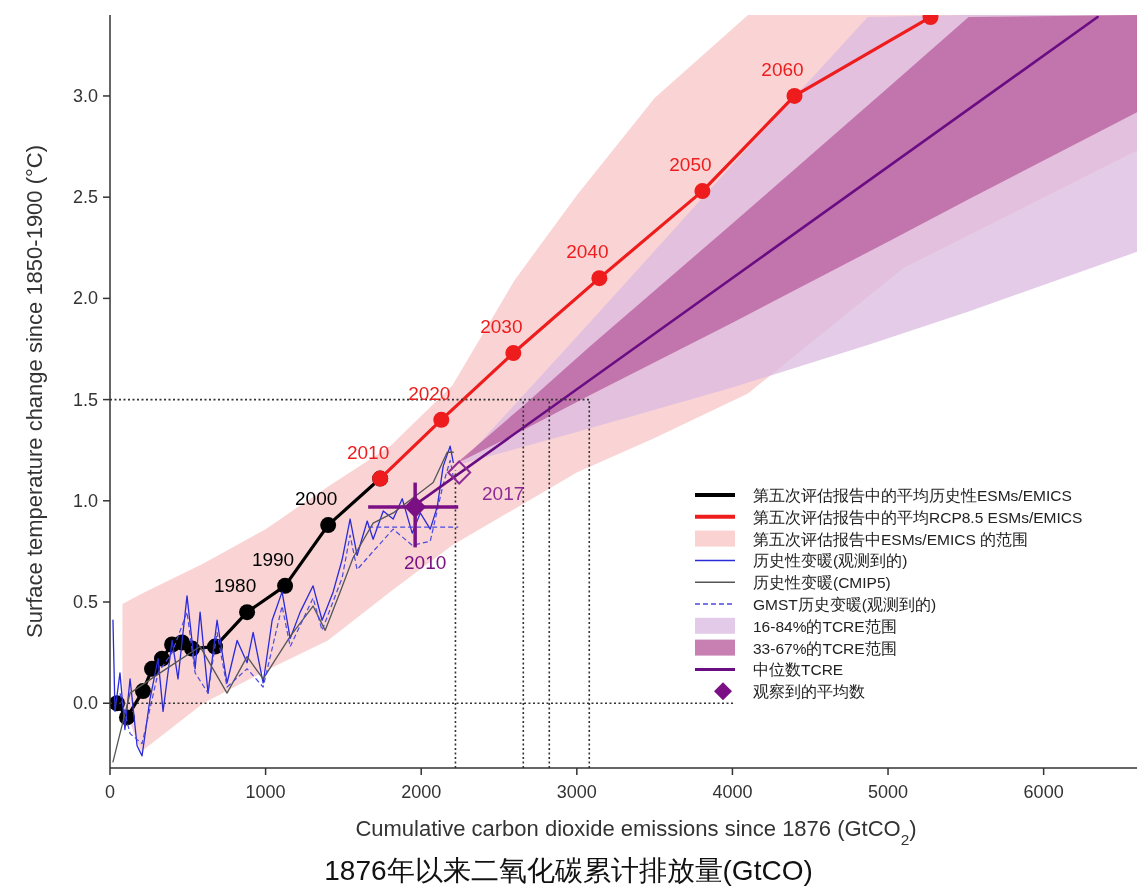  What do you see at coordinates (732, 792) in the screenshot?
I see `x-tick-label: 4000` at bounding box center [732, 792].